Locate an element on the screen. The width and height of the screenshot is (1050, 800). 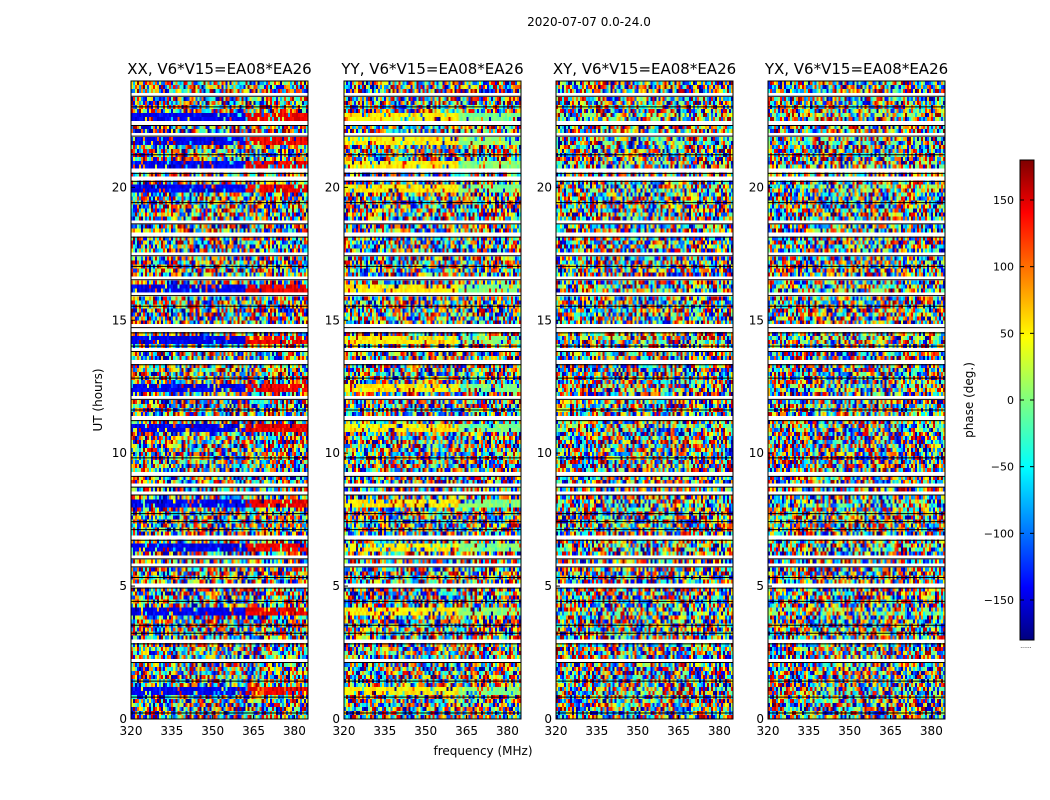
panel-3-heatmap is located at coordinates (644, 400).